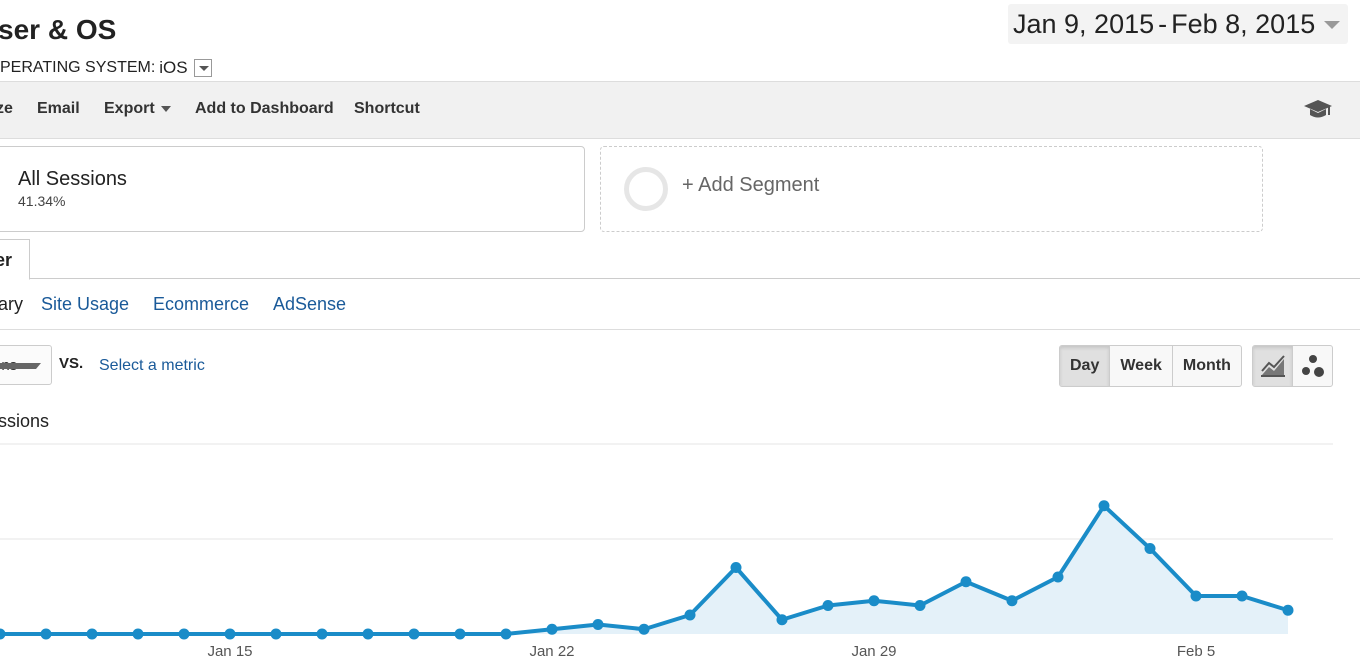 The image size is (1360, 662). What do you see at coordinates (551, 651) in the screenshot?
I see `x-tick-label: Jan 22` at bounding box center [551, 651].